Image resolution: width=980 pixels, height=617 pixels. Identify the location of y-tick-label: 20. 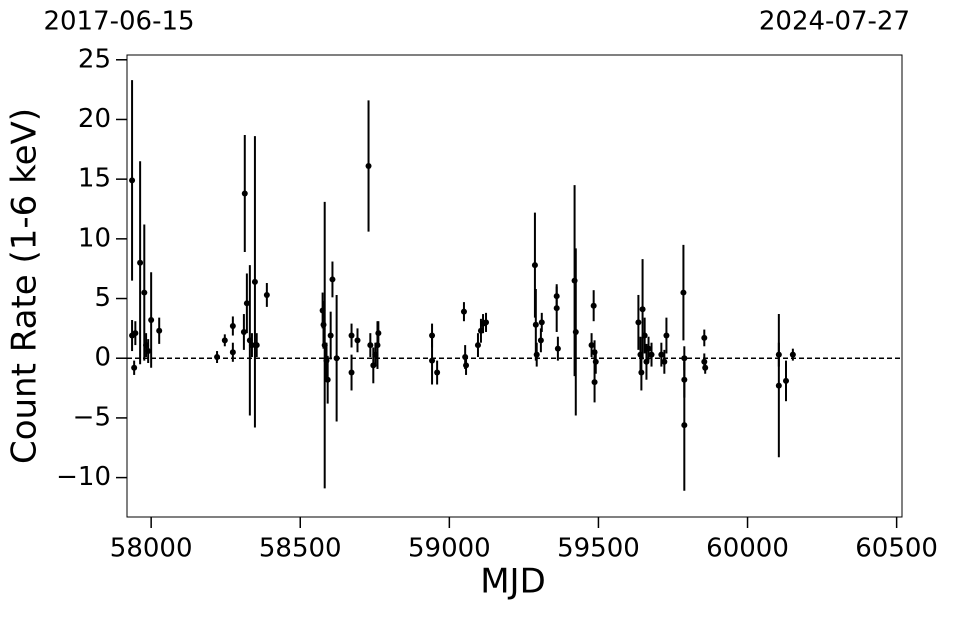
(94, 119).